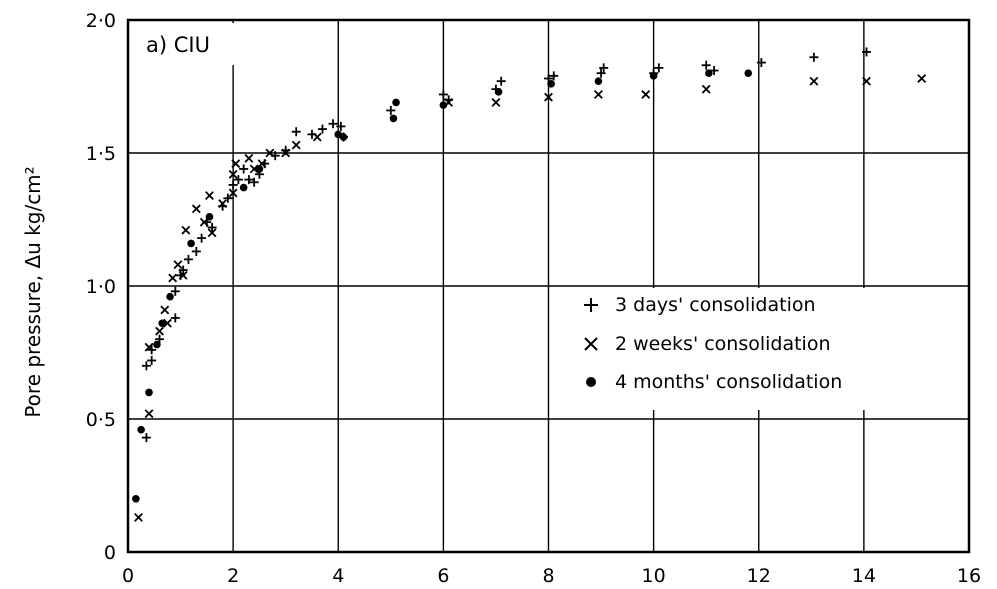  I want to click on x-tick-label: 16, so click(969, 576).